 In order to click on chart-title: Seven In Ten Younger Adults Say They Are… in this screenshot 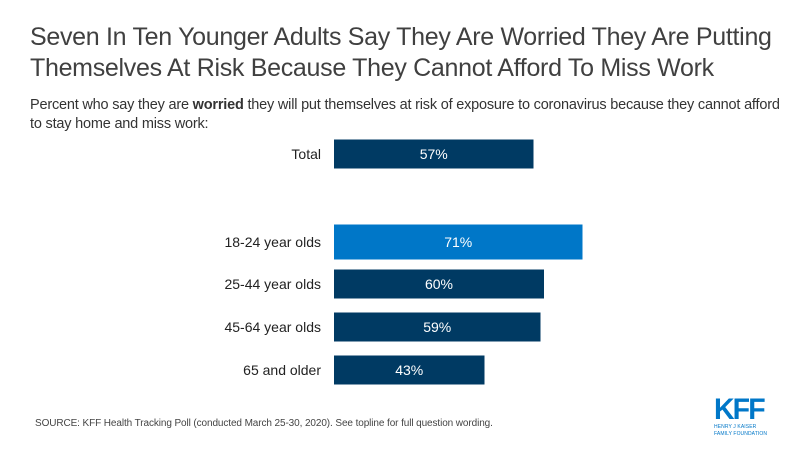, I will do `click(401, 52)`.